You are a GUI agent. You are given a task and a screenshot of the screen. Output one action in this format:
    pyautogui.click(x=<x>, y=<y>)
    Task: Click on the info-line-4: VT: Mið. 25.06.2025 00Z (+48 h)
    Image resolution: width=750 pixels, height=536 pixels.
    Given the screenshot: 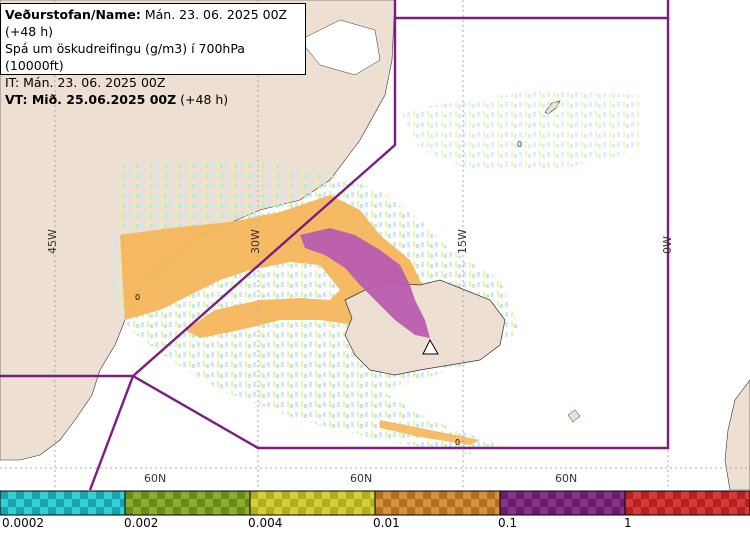 What is the action you would take?
    pyautogui.click(x=153, y=99)
    